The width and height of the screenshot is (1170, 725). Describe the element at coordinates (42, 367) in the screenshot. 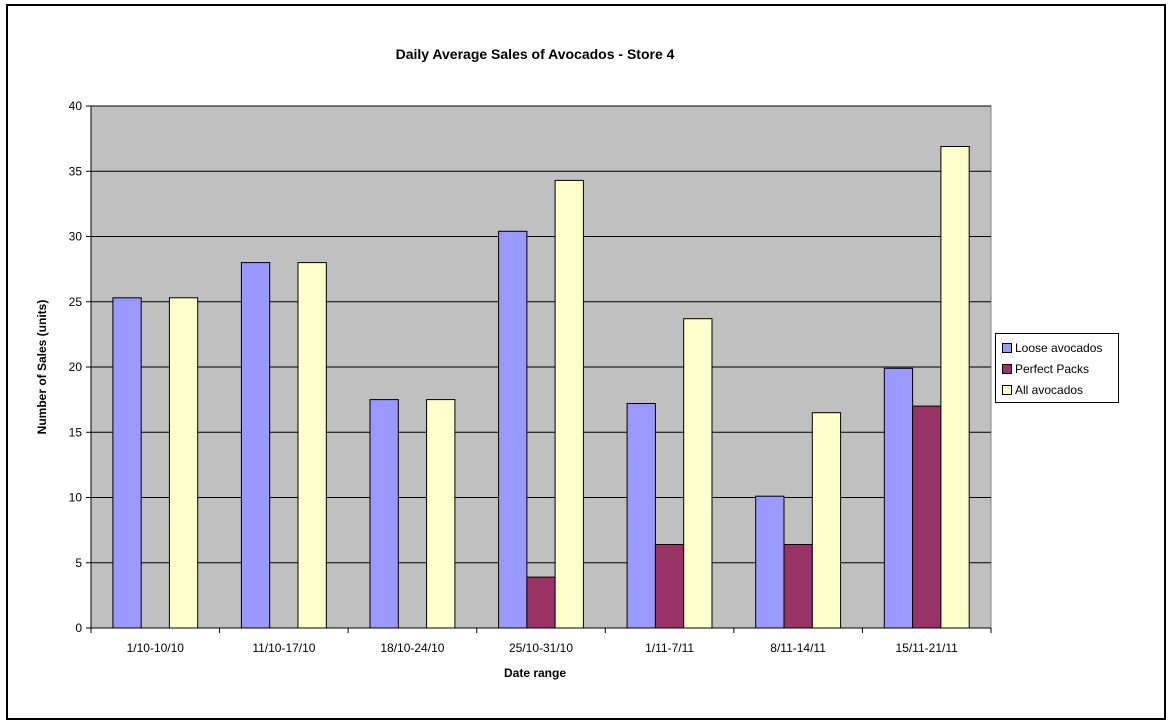

I see `y-axis-label: Number of Sales (units)` at that location.